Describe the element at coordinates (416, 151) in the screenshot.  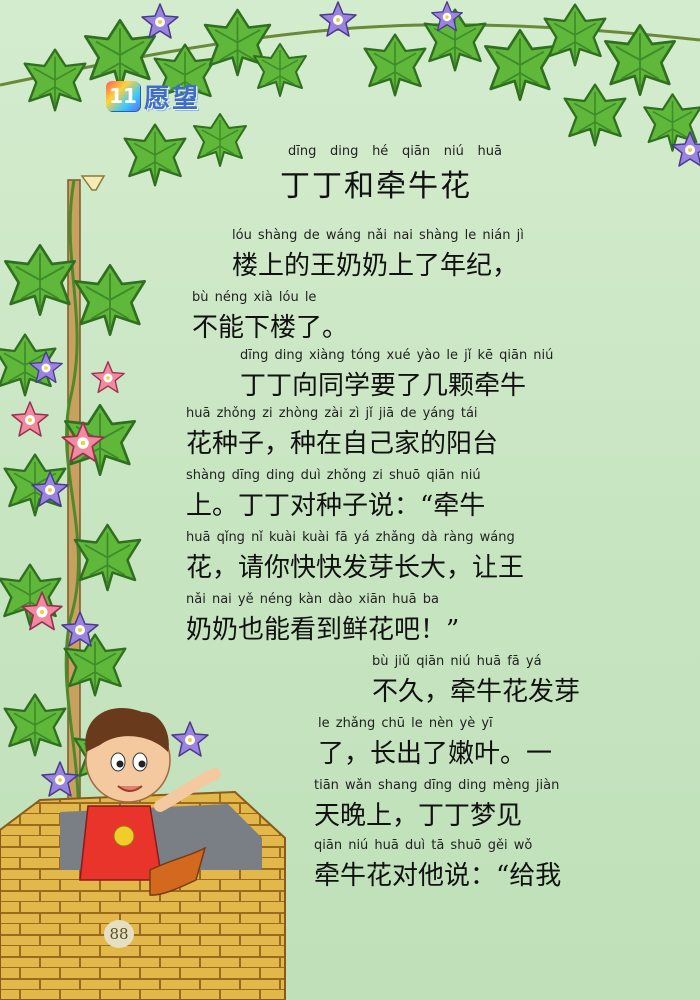
I see `title-pinyin-syllable: qiān` at that location.